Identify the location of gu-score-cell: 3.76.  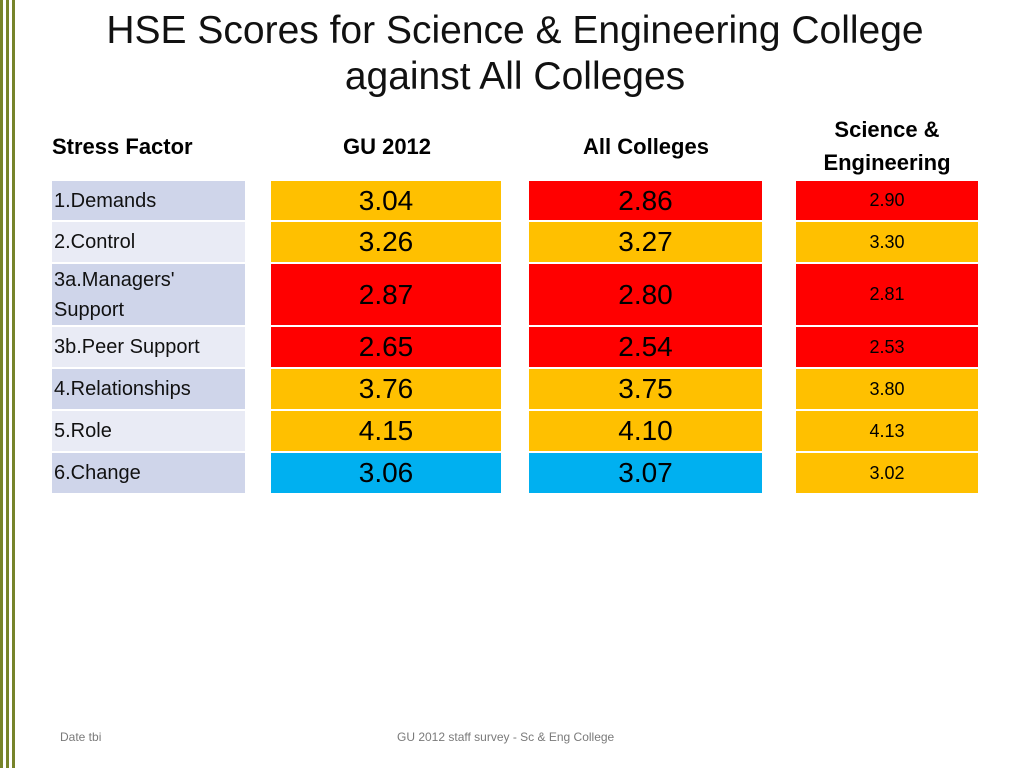
(386, 389).